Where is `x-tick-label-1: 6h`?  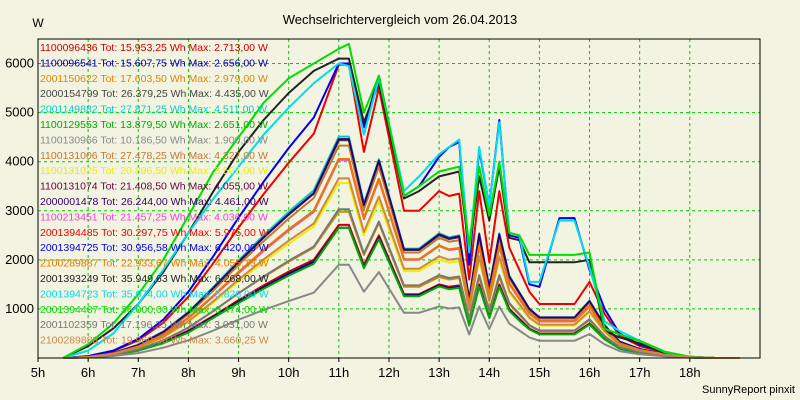
x-tick-label-1: 6h is located at coordinates (88, 372).